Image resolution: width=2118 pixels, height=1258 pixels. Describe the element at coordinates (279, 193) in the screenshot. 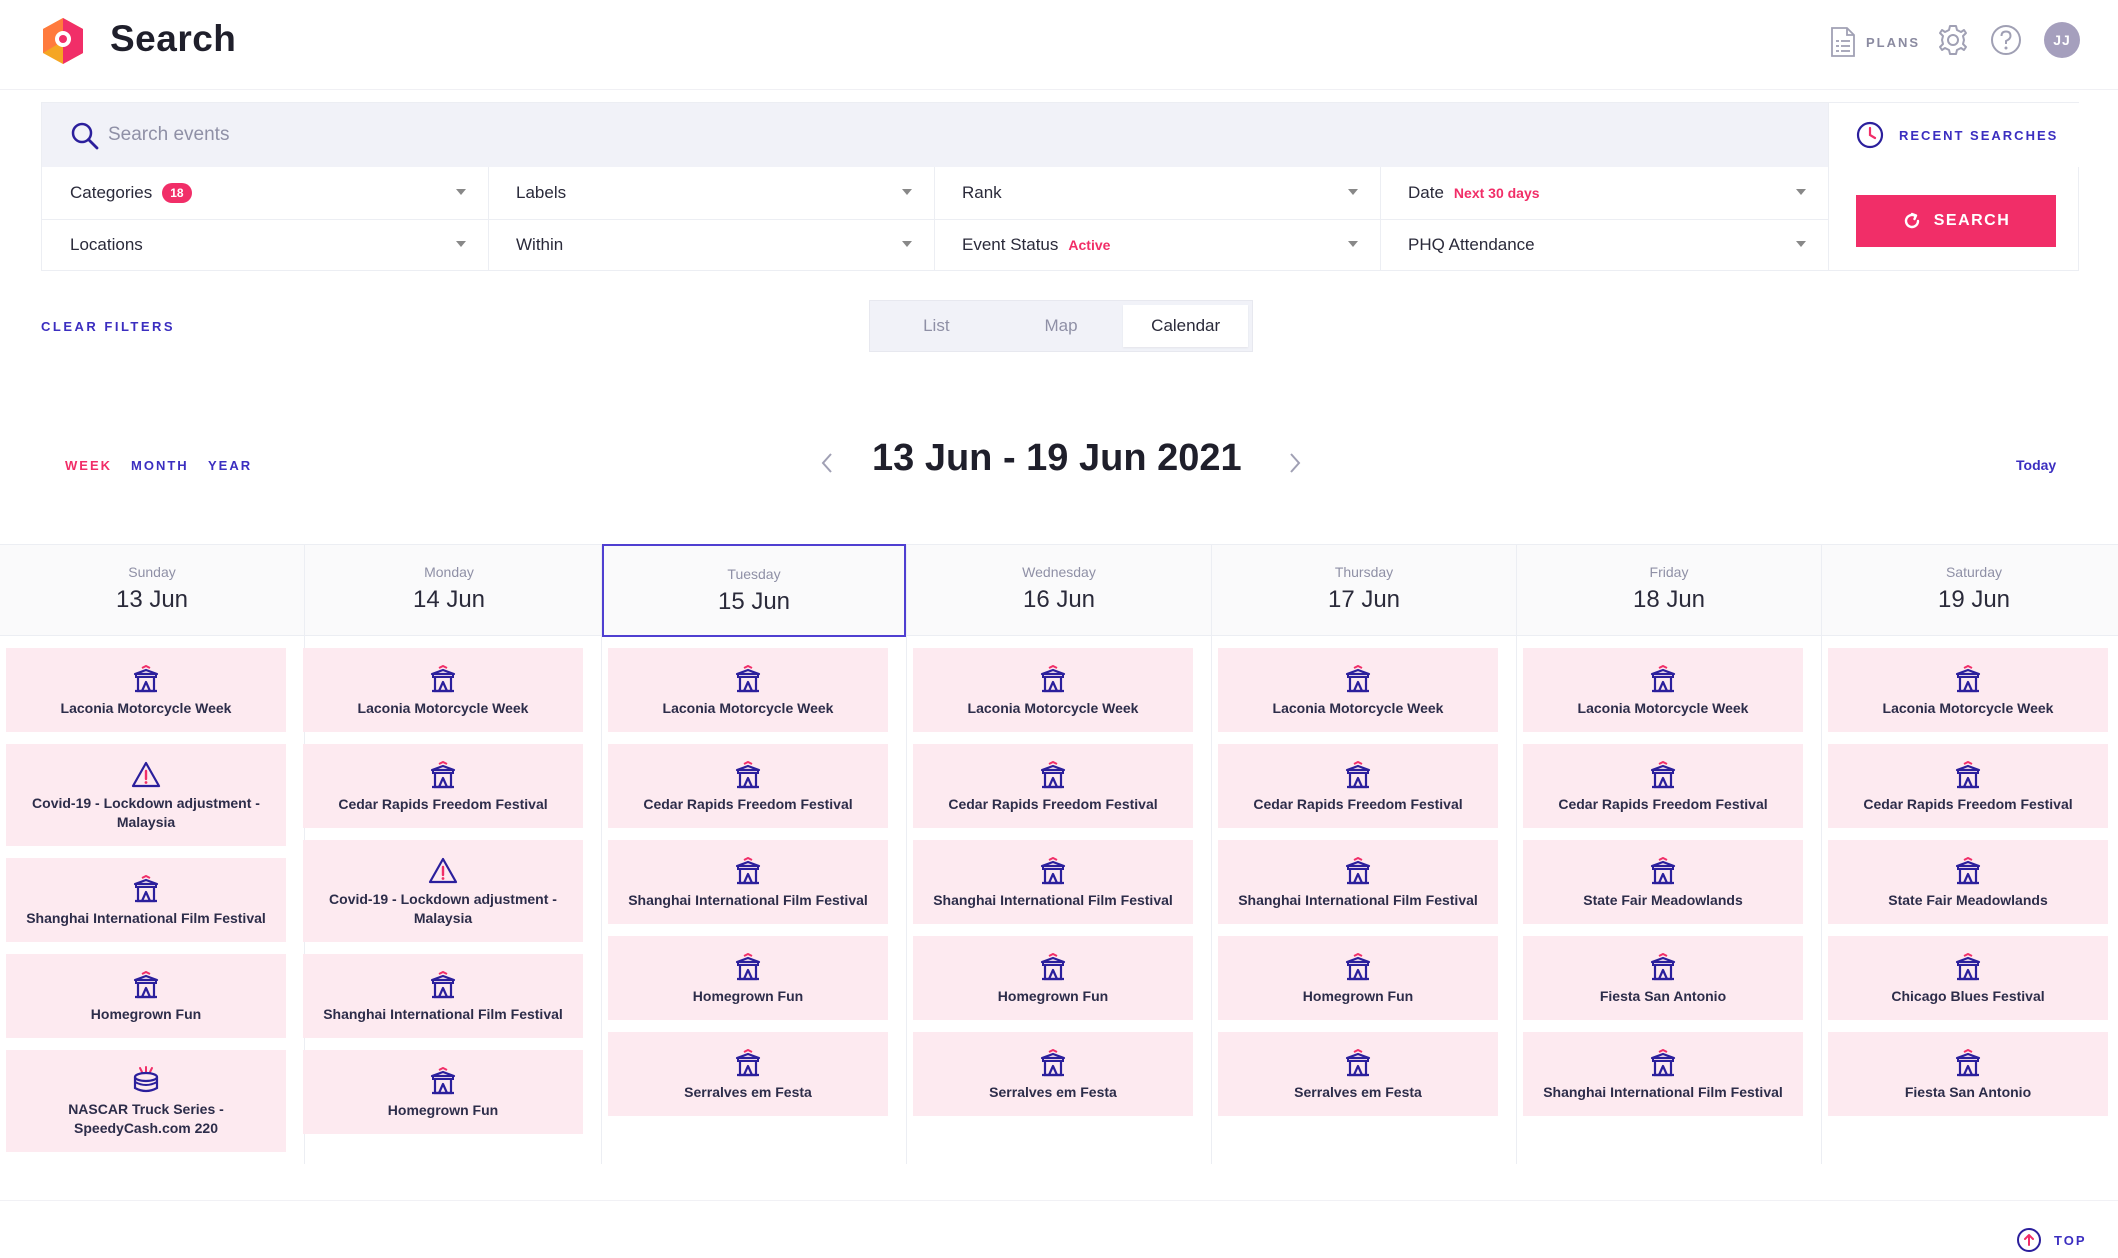

I see `categories-filter: Categories 18` at that location.